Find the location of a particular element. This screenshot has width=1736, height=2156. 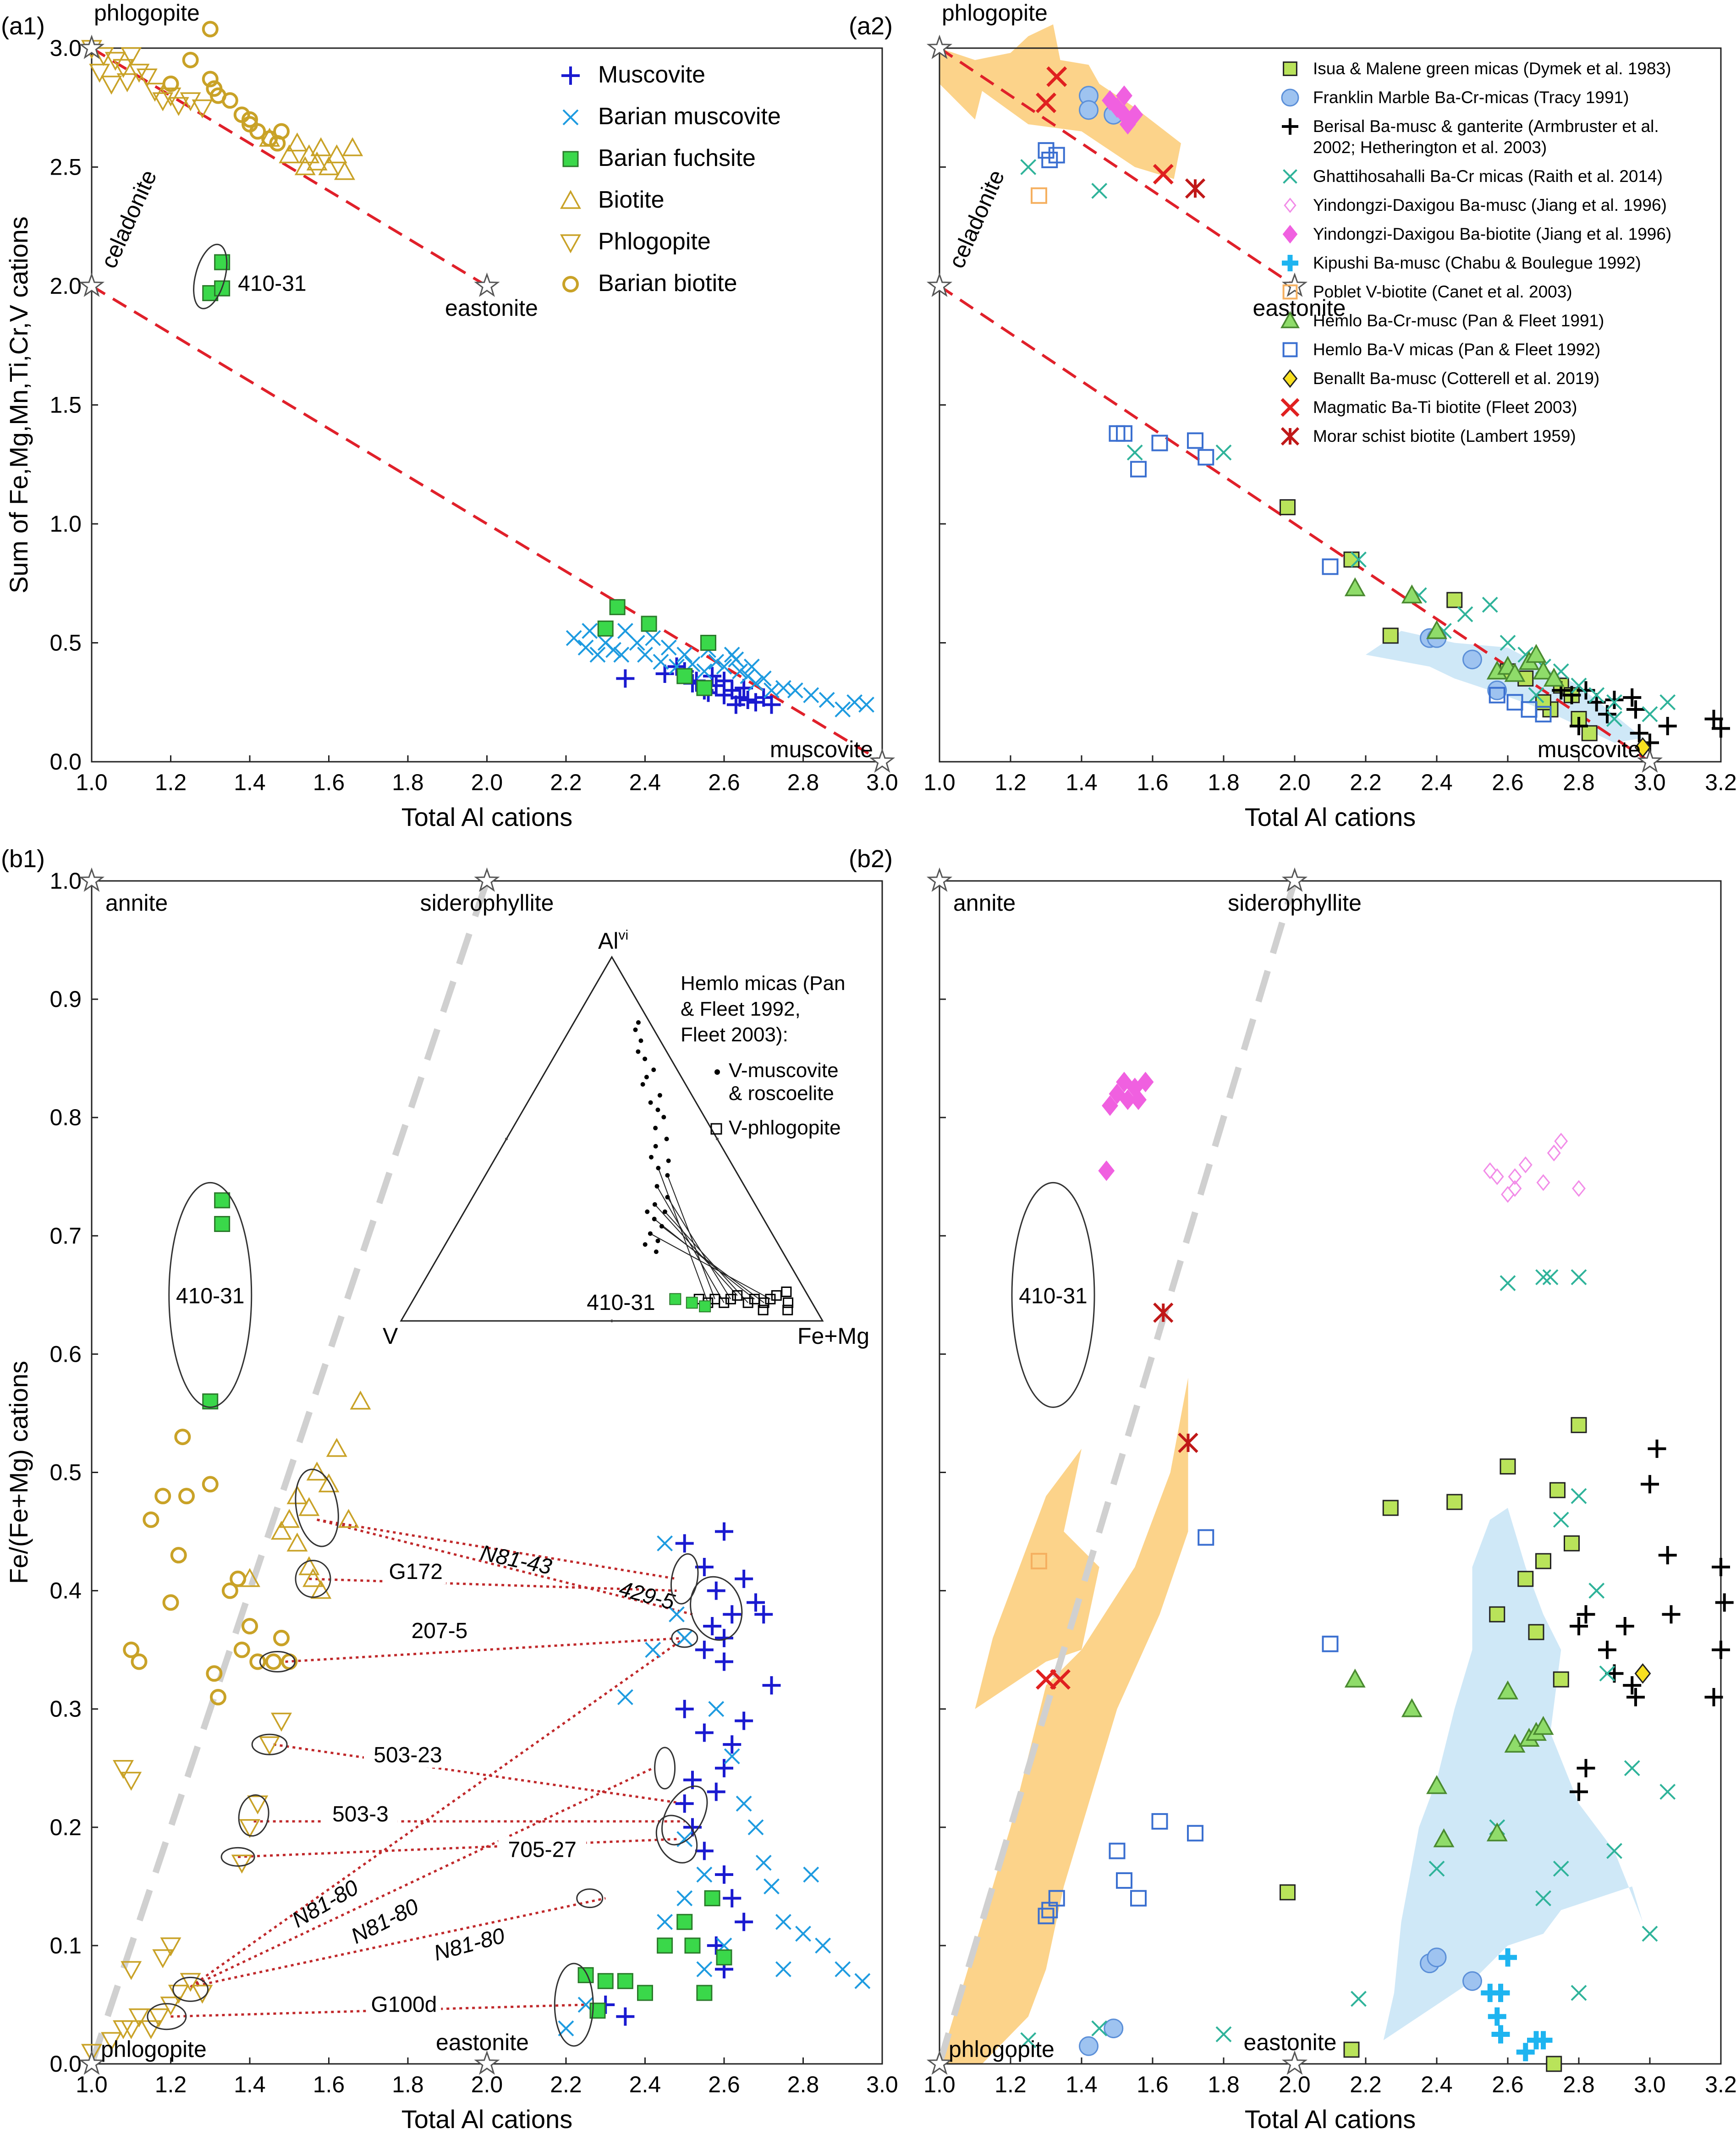

ternary-sample-label: 410-31 is located at coordinates (621, 1303).